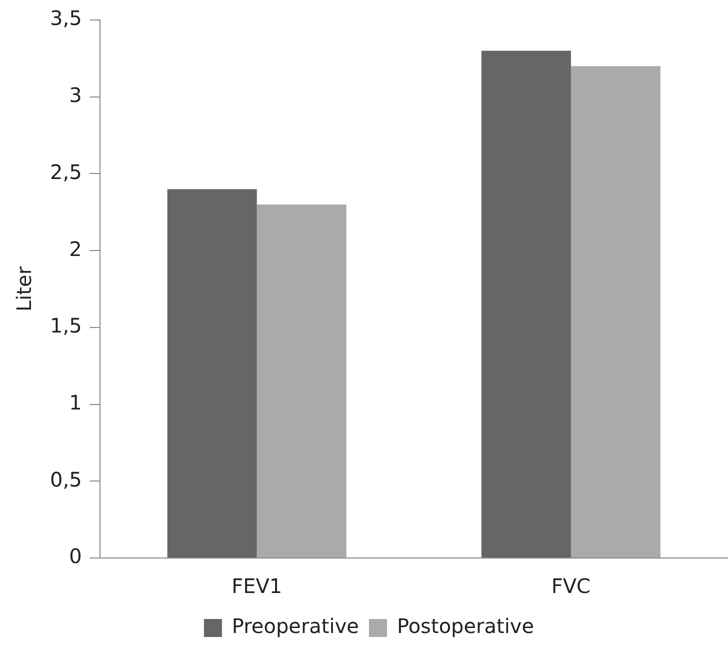 The image size is (728, 648). What do you see at coordinates (66, 172) in the screenshot?
I see `y-tick-label: 2,5` at bounding box center [66, 172].